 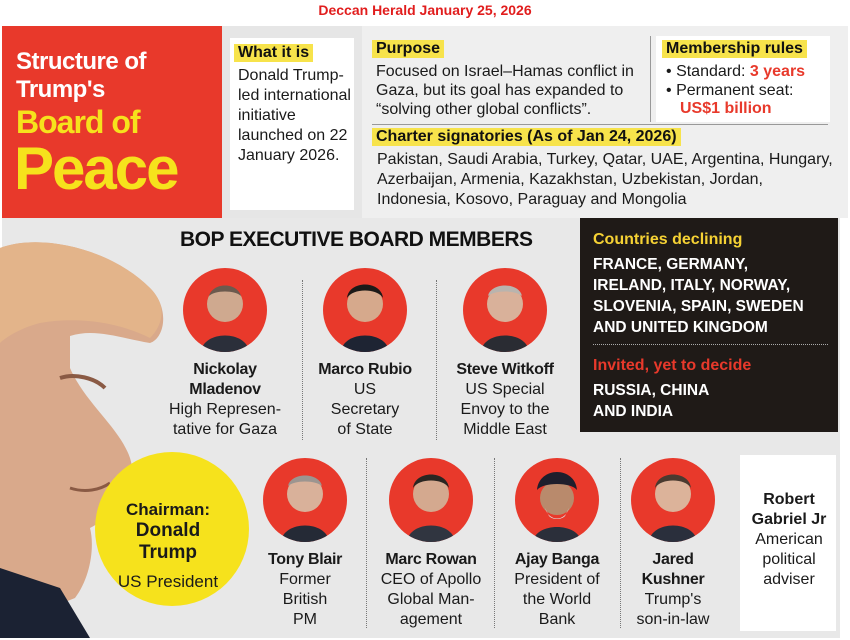 What do you see at coordinates (692, 285) in the screenshot?
I see `declining-line: IRELAND, ITALY, NORWAY,` at bounding box center [692, 285].